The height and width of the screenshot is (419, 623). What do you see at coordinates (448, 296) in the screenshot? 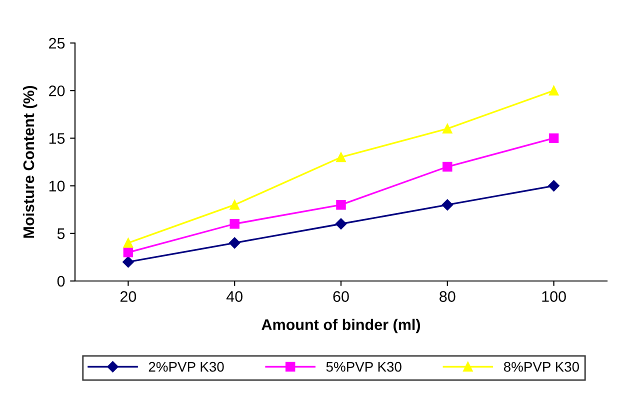
I see `x-tick-label: 80` at bounding box center [448, 296].